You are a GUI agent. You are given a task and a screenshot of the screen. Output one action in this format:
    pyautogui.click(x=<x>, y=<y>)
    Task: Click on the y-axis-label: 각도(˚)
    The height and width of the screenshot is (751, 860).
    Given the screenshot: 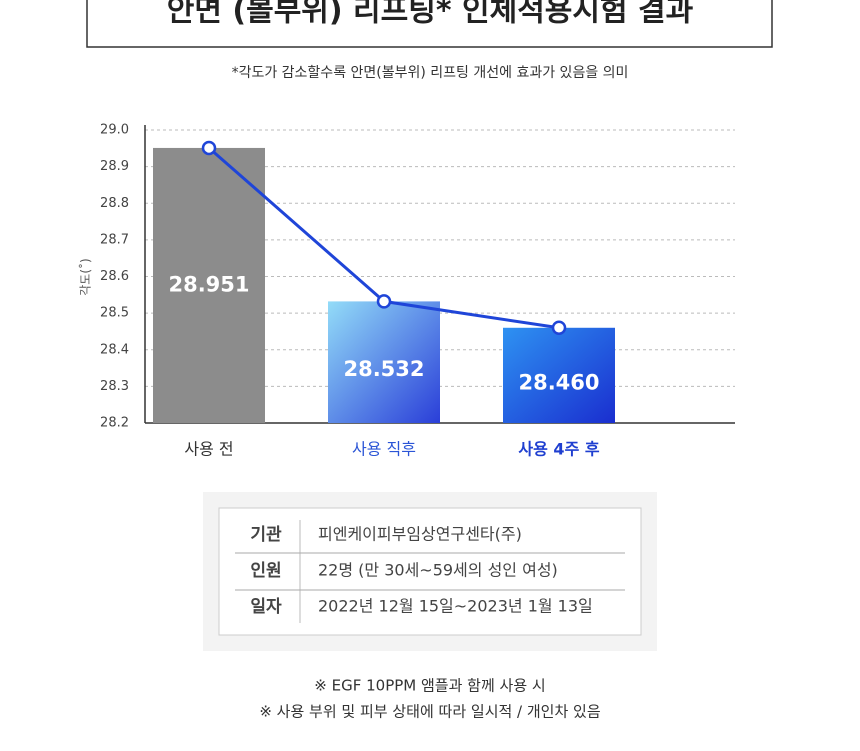 What is the action you would take?
    pyautogui.click(x=85, y=276)
    